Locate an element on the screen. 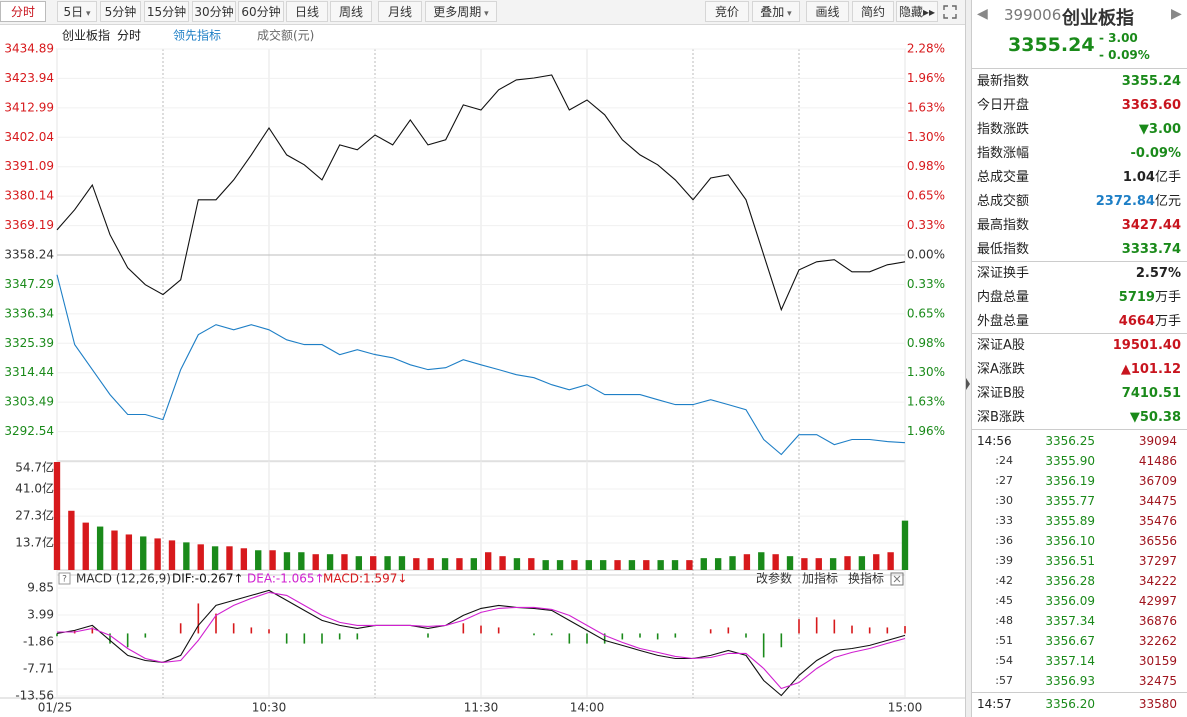 This screenshot has height=717, width=1187. tick-row: :36 3356.10 36556 is located at coordinates (1079, 541).